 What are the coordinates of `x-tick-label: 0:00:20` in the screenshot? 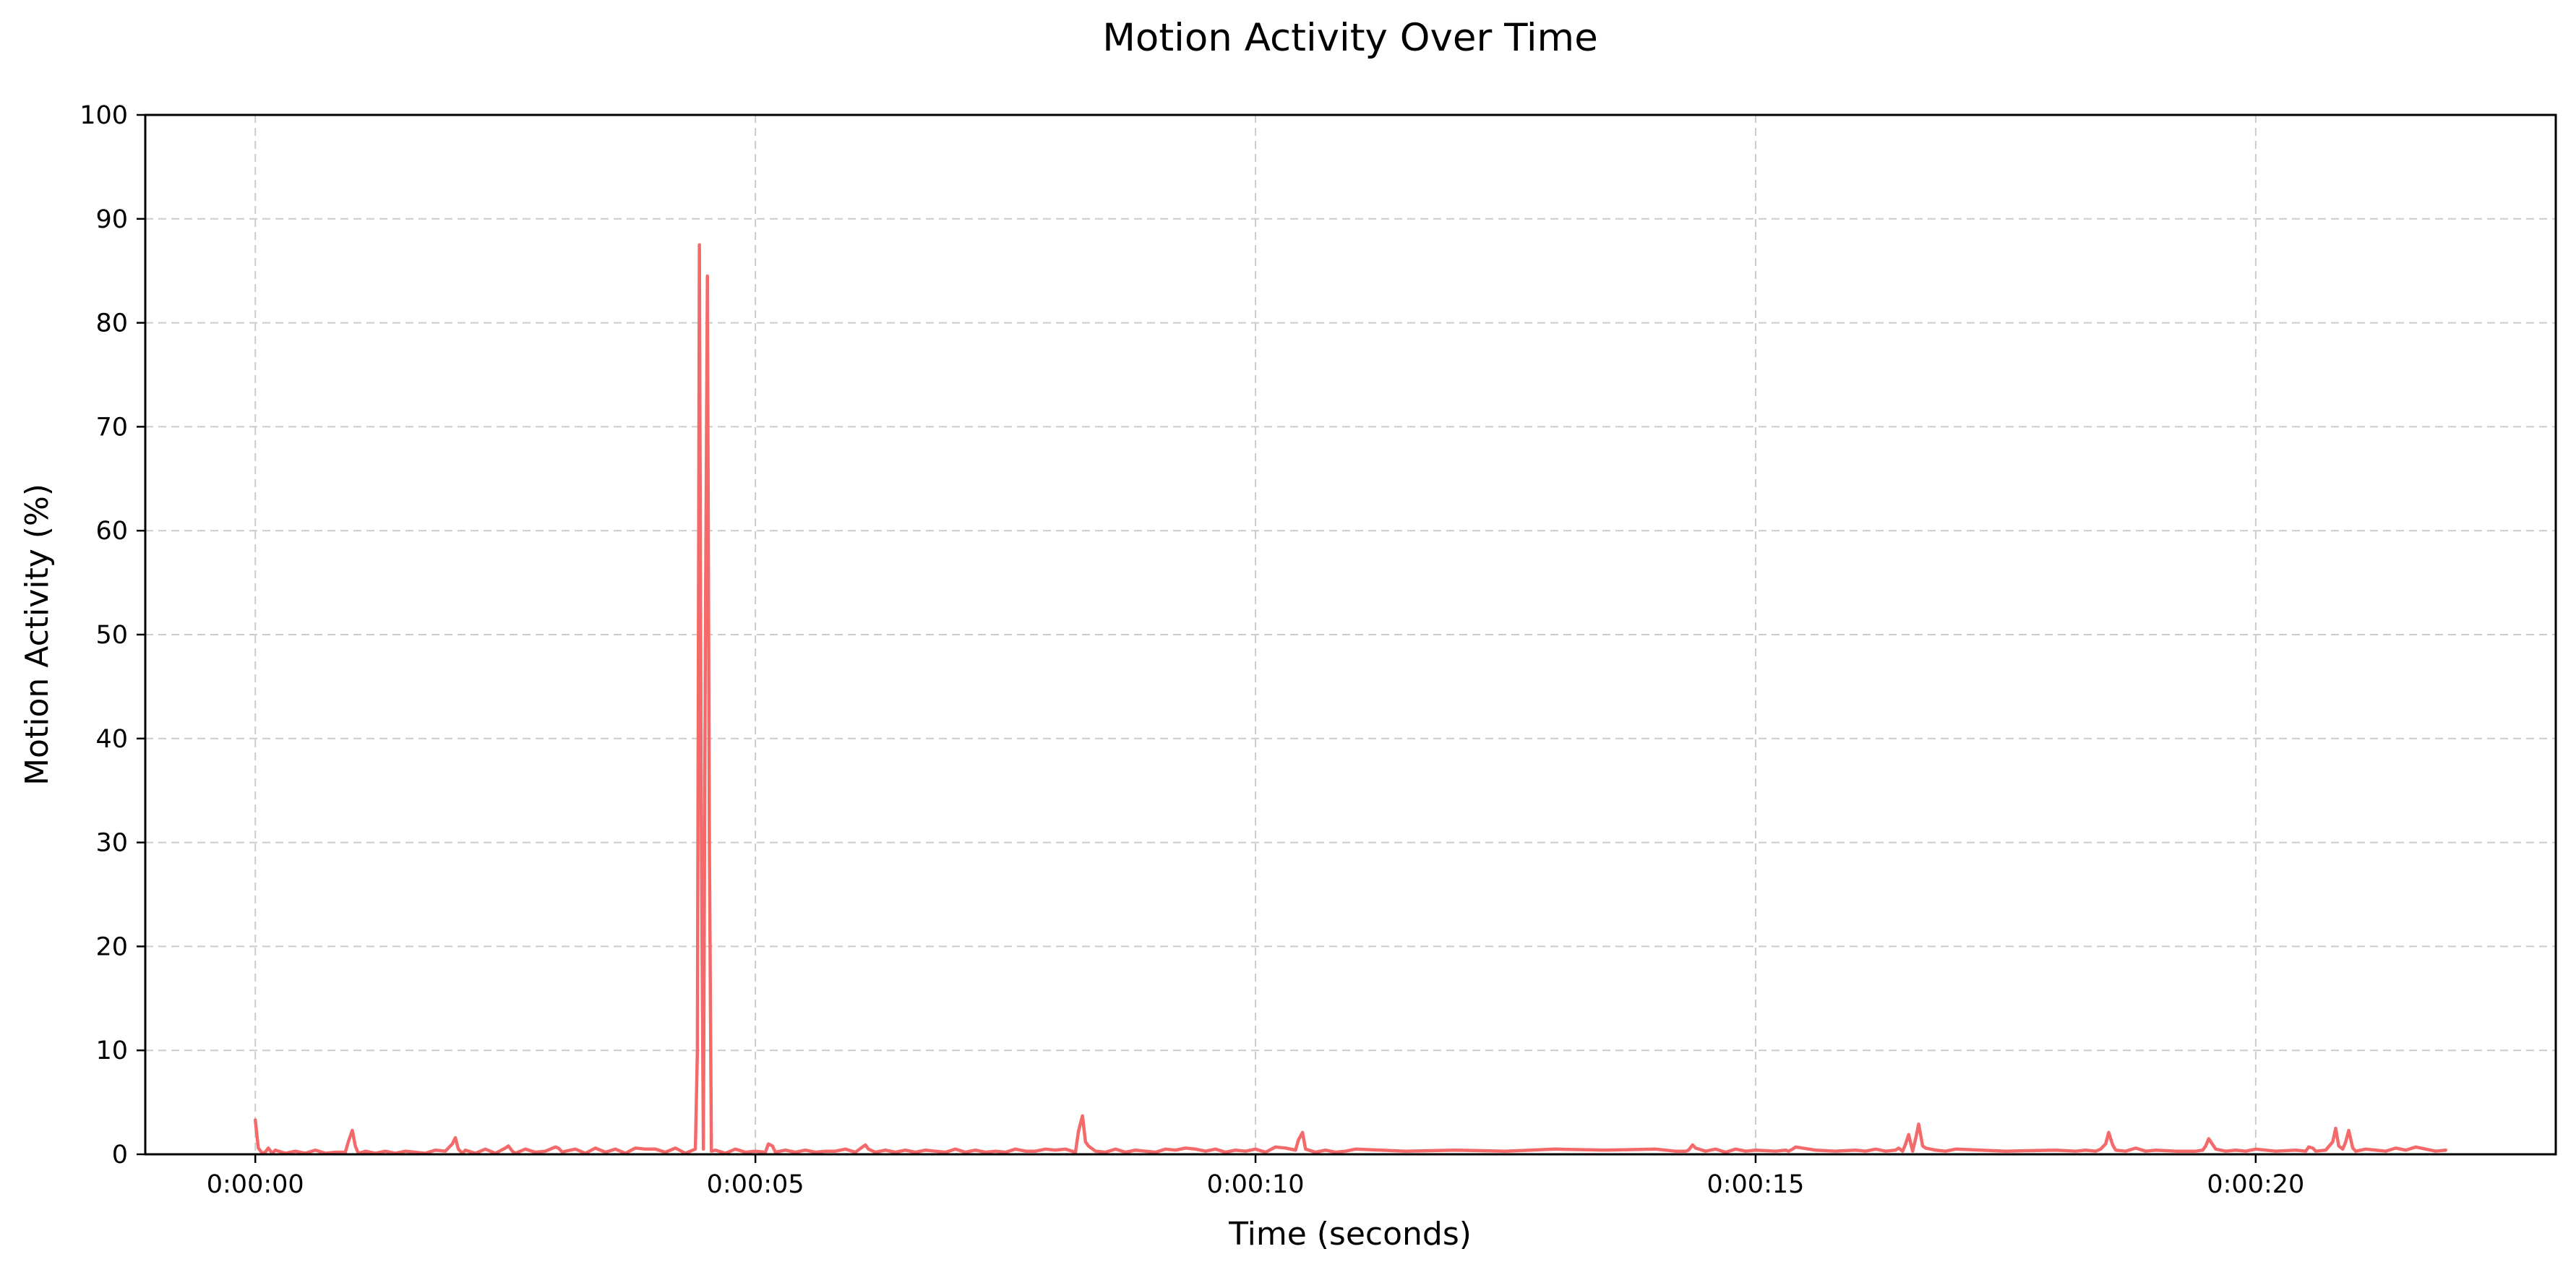 It's located at (2256, 1184).